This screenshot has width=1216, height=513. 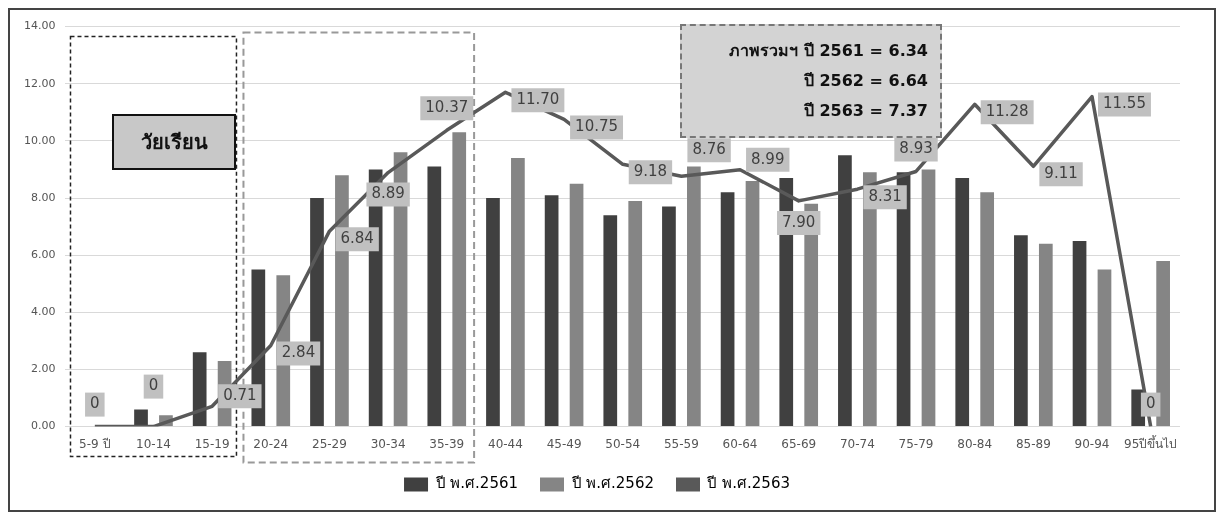 What do you see at coordinates (748, 483) in the screenshot?
I see `legend-label: ปี พ.ศ.2563` at bounding box center [748, 483].